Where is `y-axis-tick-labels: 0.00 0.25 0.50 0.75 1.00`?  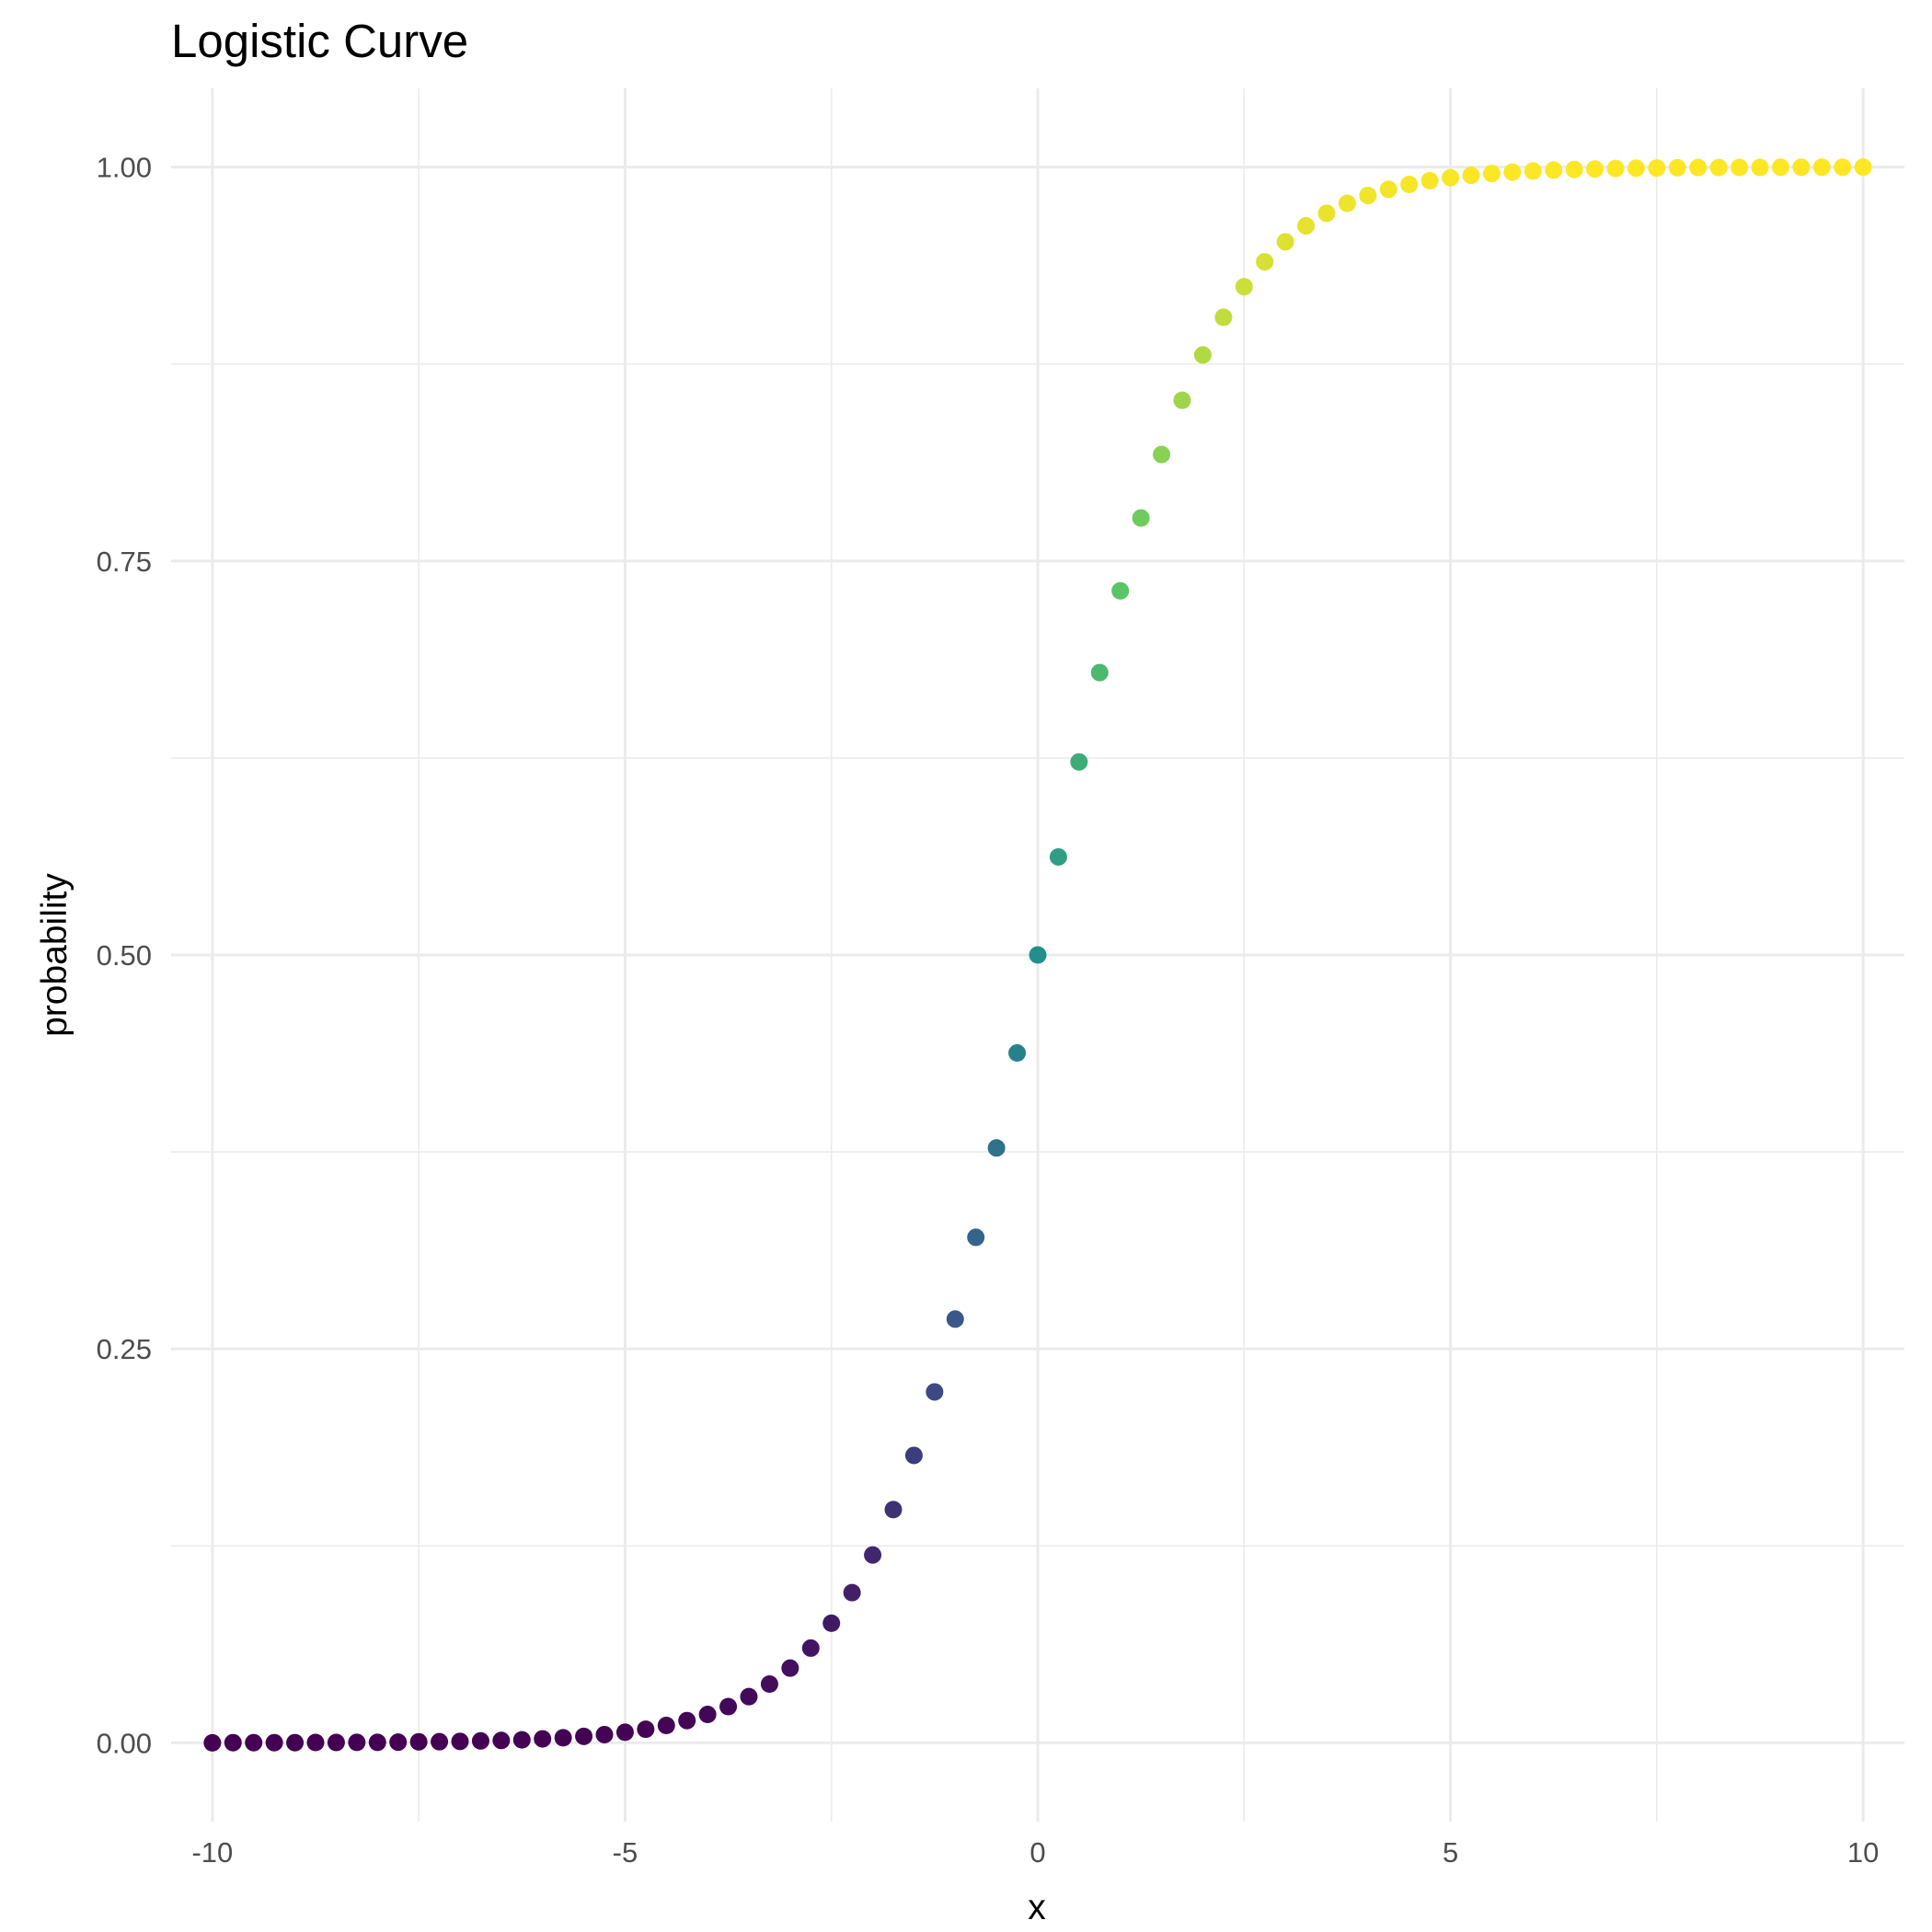 y-axis-tick-labels: 0.00 0.25 0.50 0.75 1.00 is located at coordinates (124, 956).